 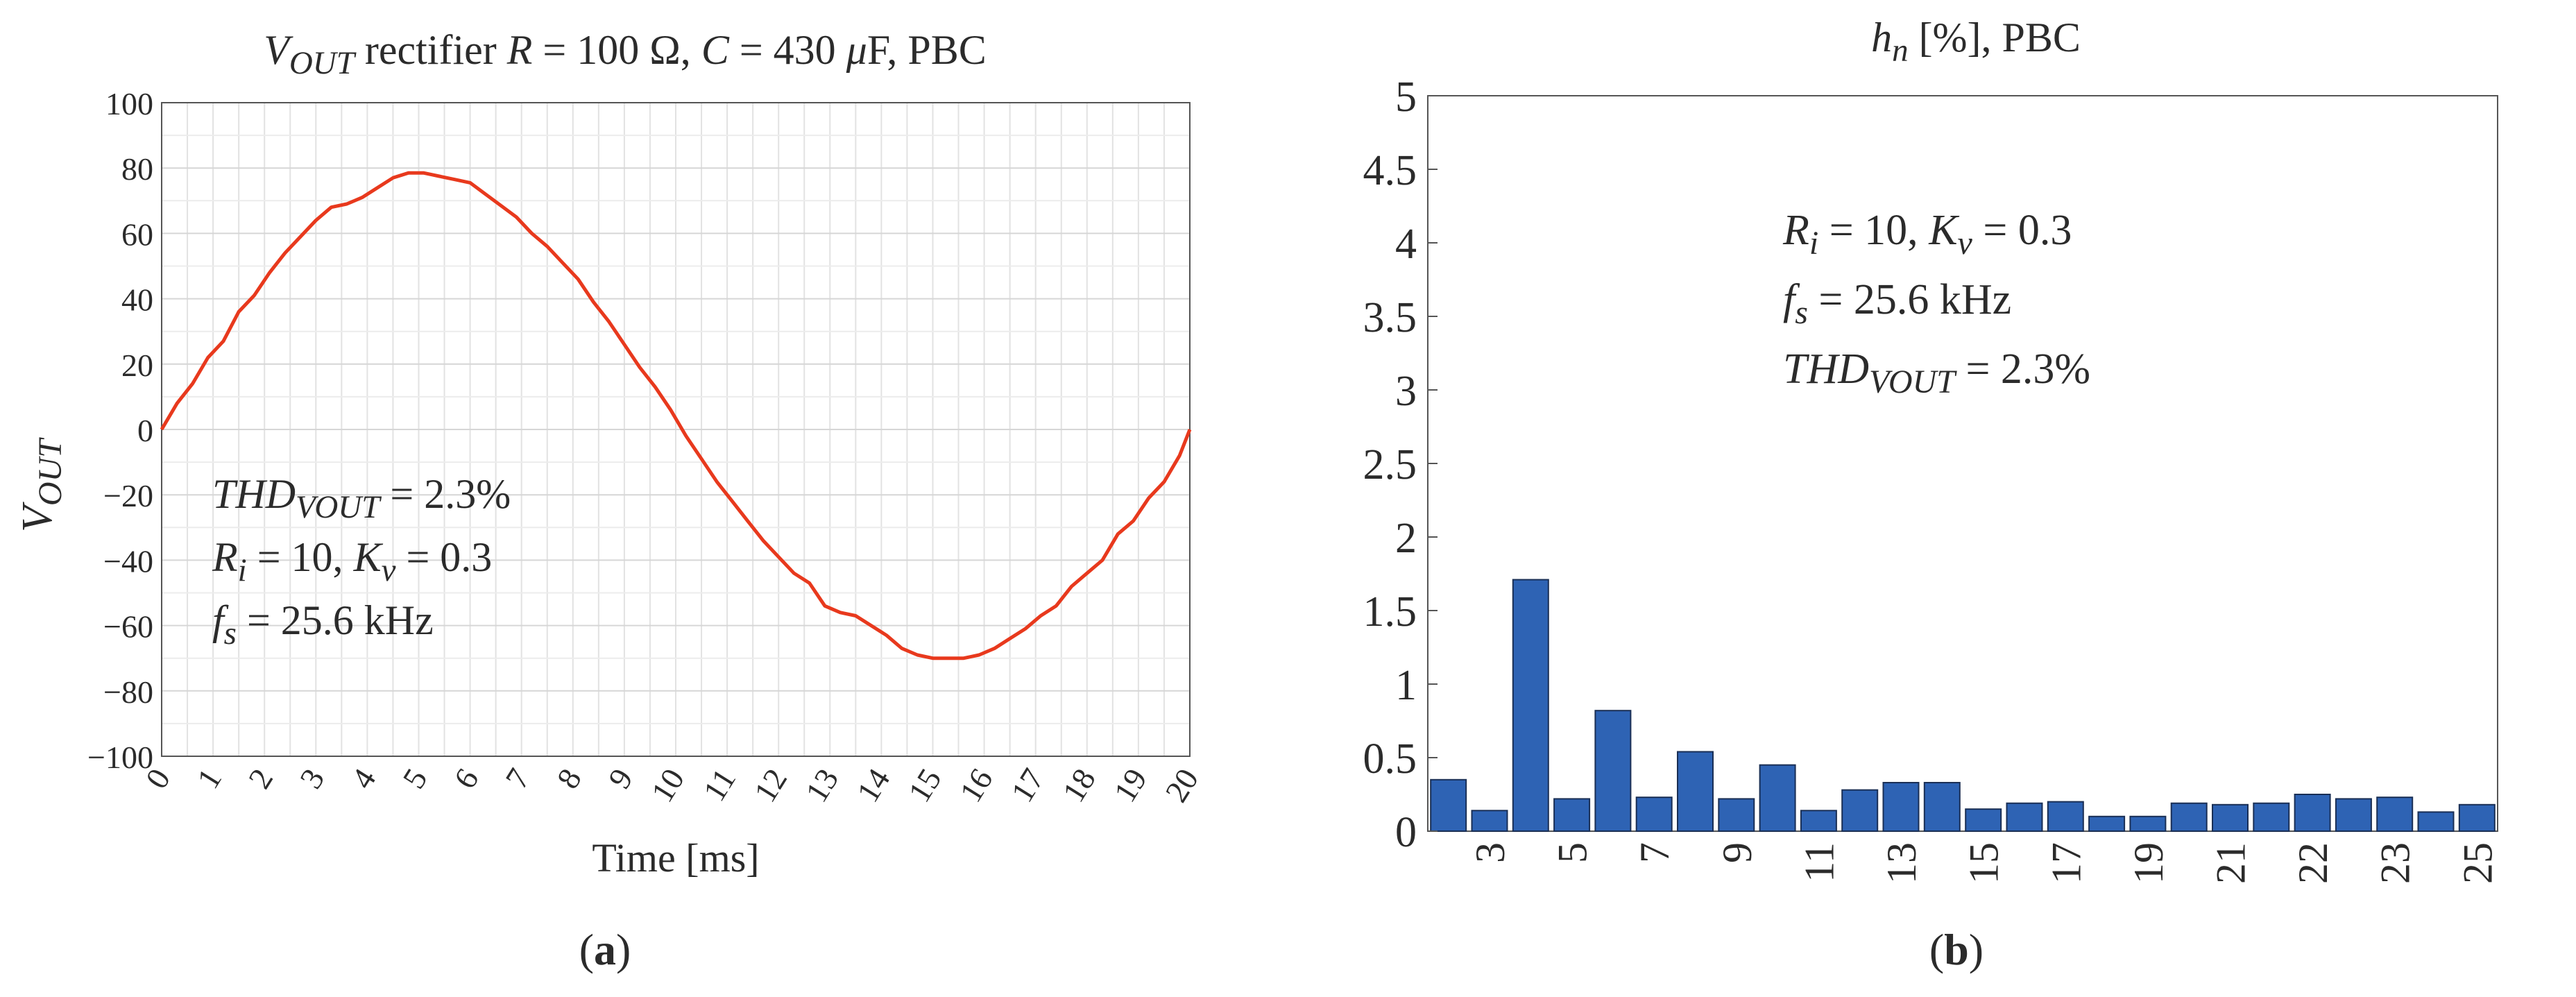 What do you see at coordinates (1976, 42) in the screenshot?
I see `chart-b-title: hn [%], PBC` at bounding box center [1976, 42].